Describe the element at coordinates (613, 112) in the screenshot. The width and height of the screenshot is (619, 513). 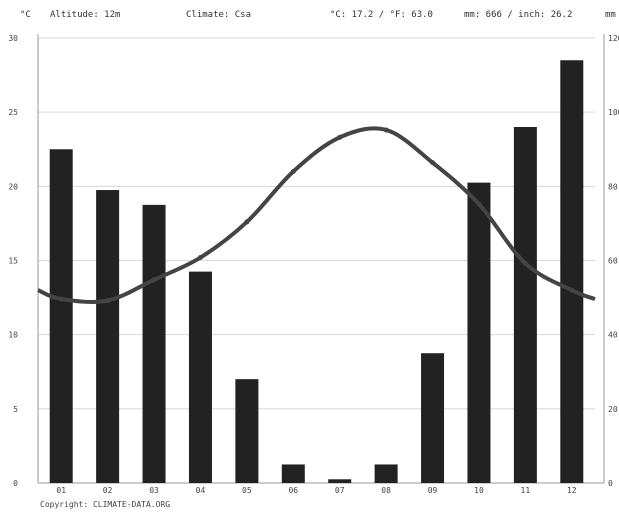
I see `y-right-tick-label: 100` at that location.